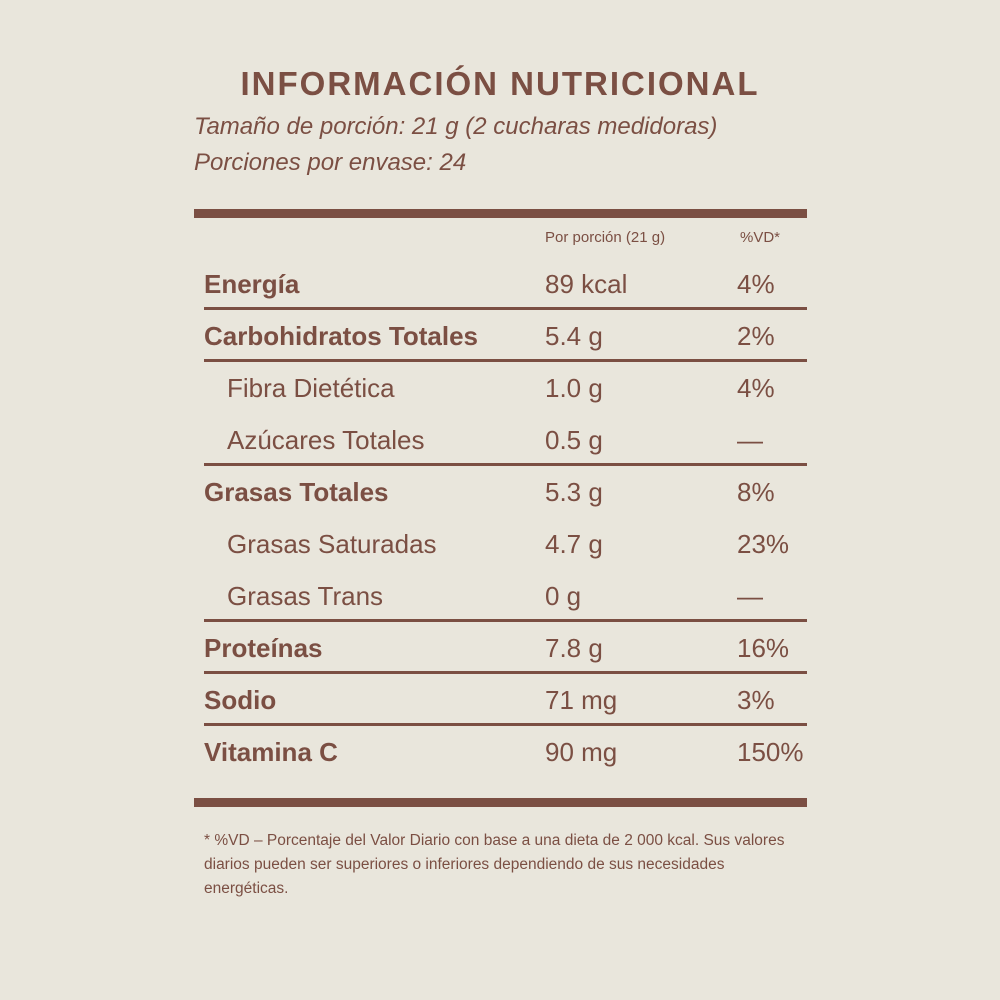 The width and height of the screenshot is (1000, 1000). Describe the element at coordinates (756, 336) in the screenshot. I see `nutrient-daily-value: 2%` at that location.